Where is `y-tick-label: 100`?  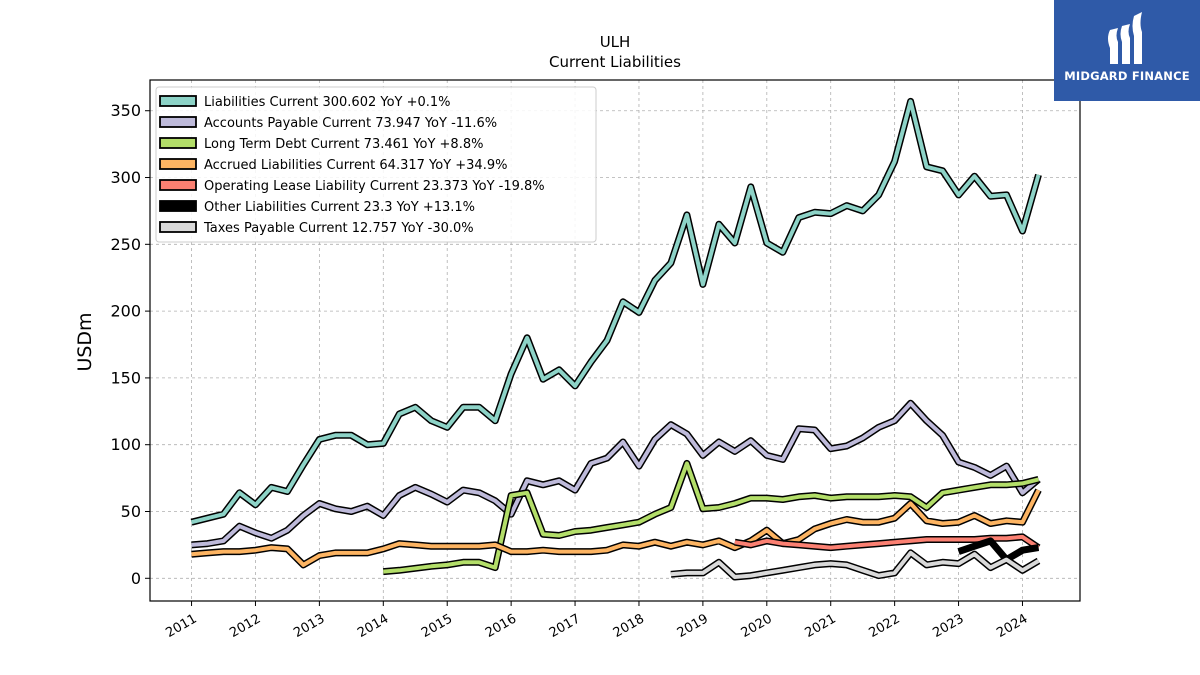 y-tick-label: 100 is located at coordinates (125, 444).